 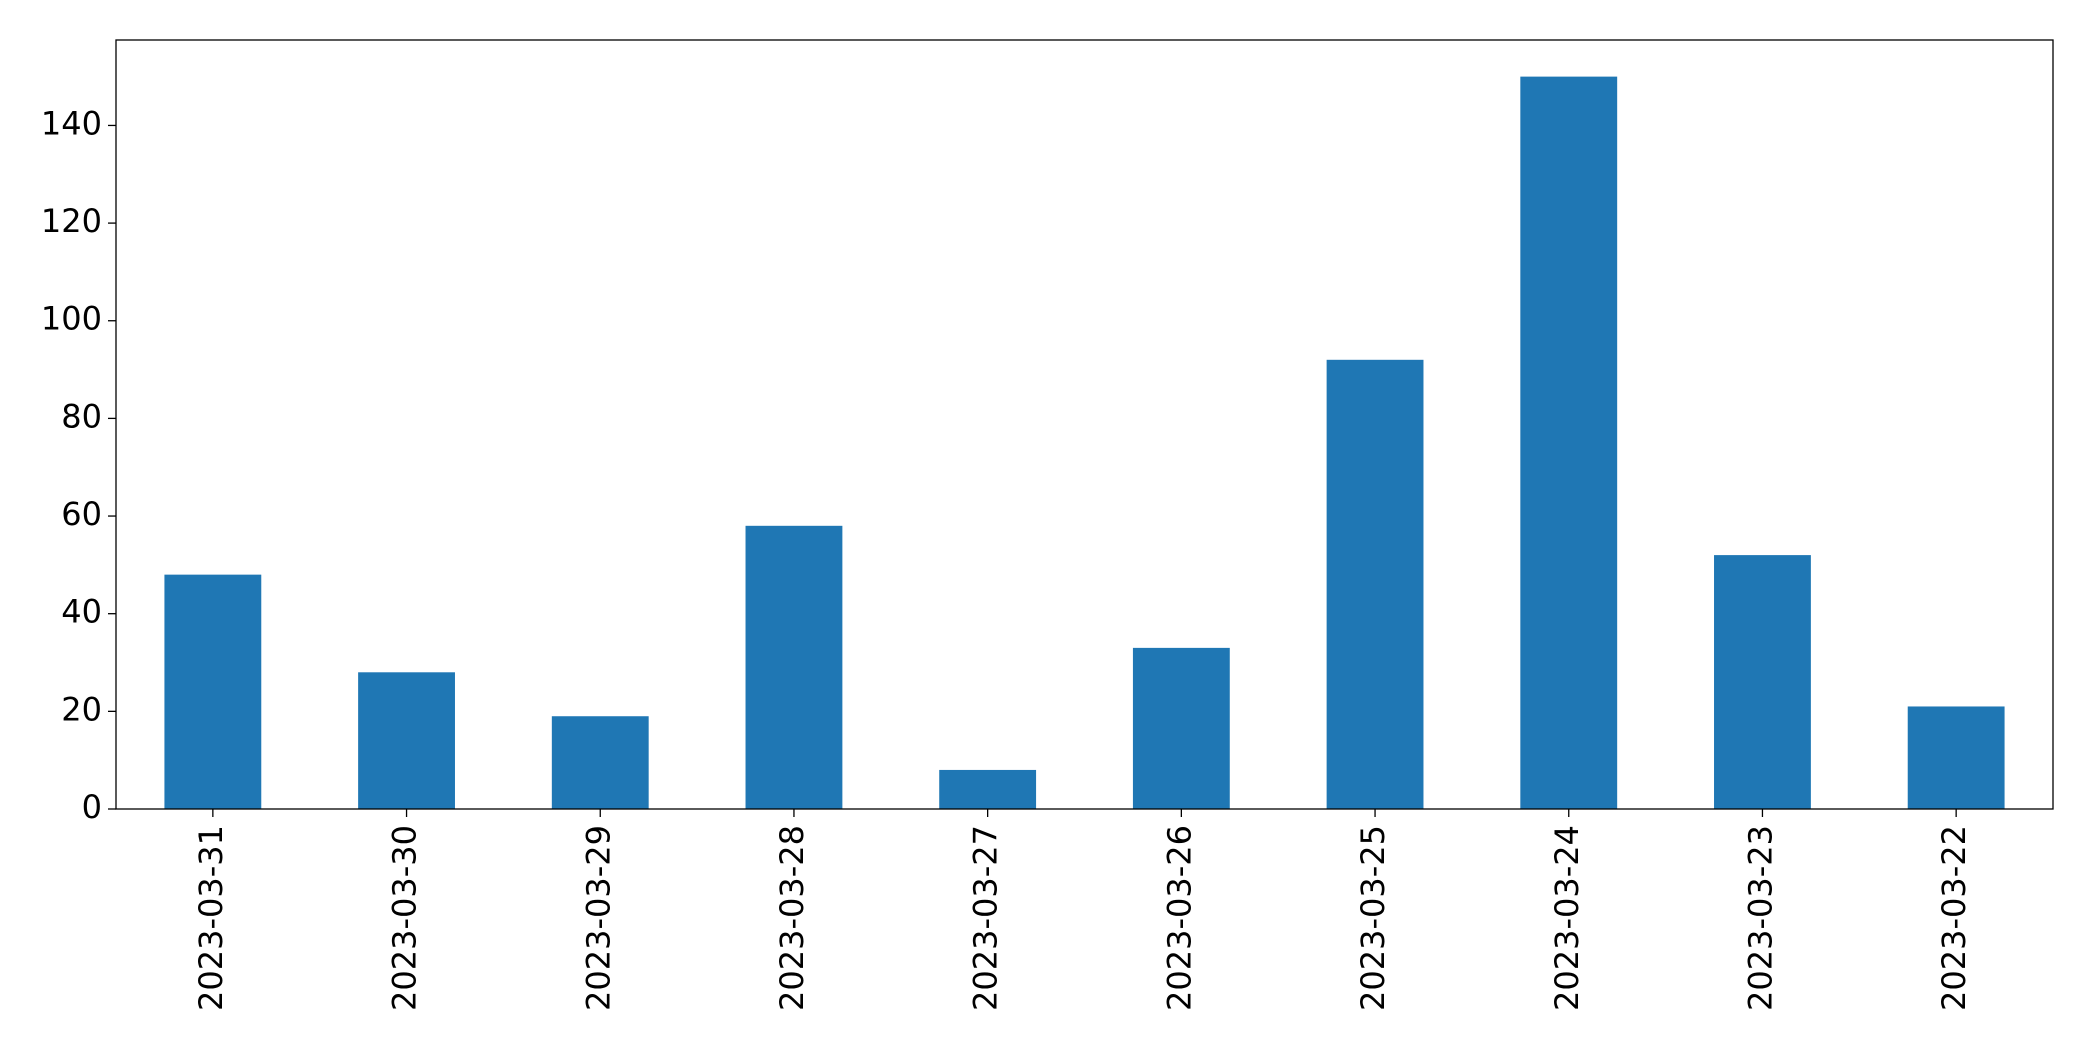 What do you see at coordinates (71, 123) in the screenshot?
I see `y-tick-label: 140` at bounding box center [71, 123].